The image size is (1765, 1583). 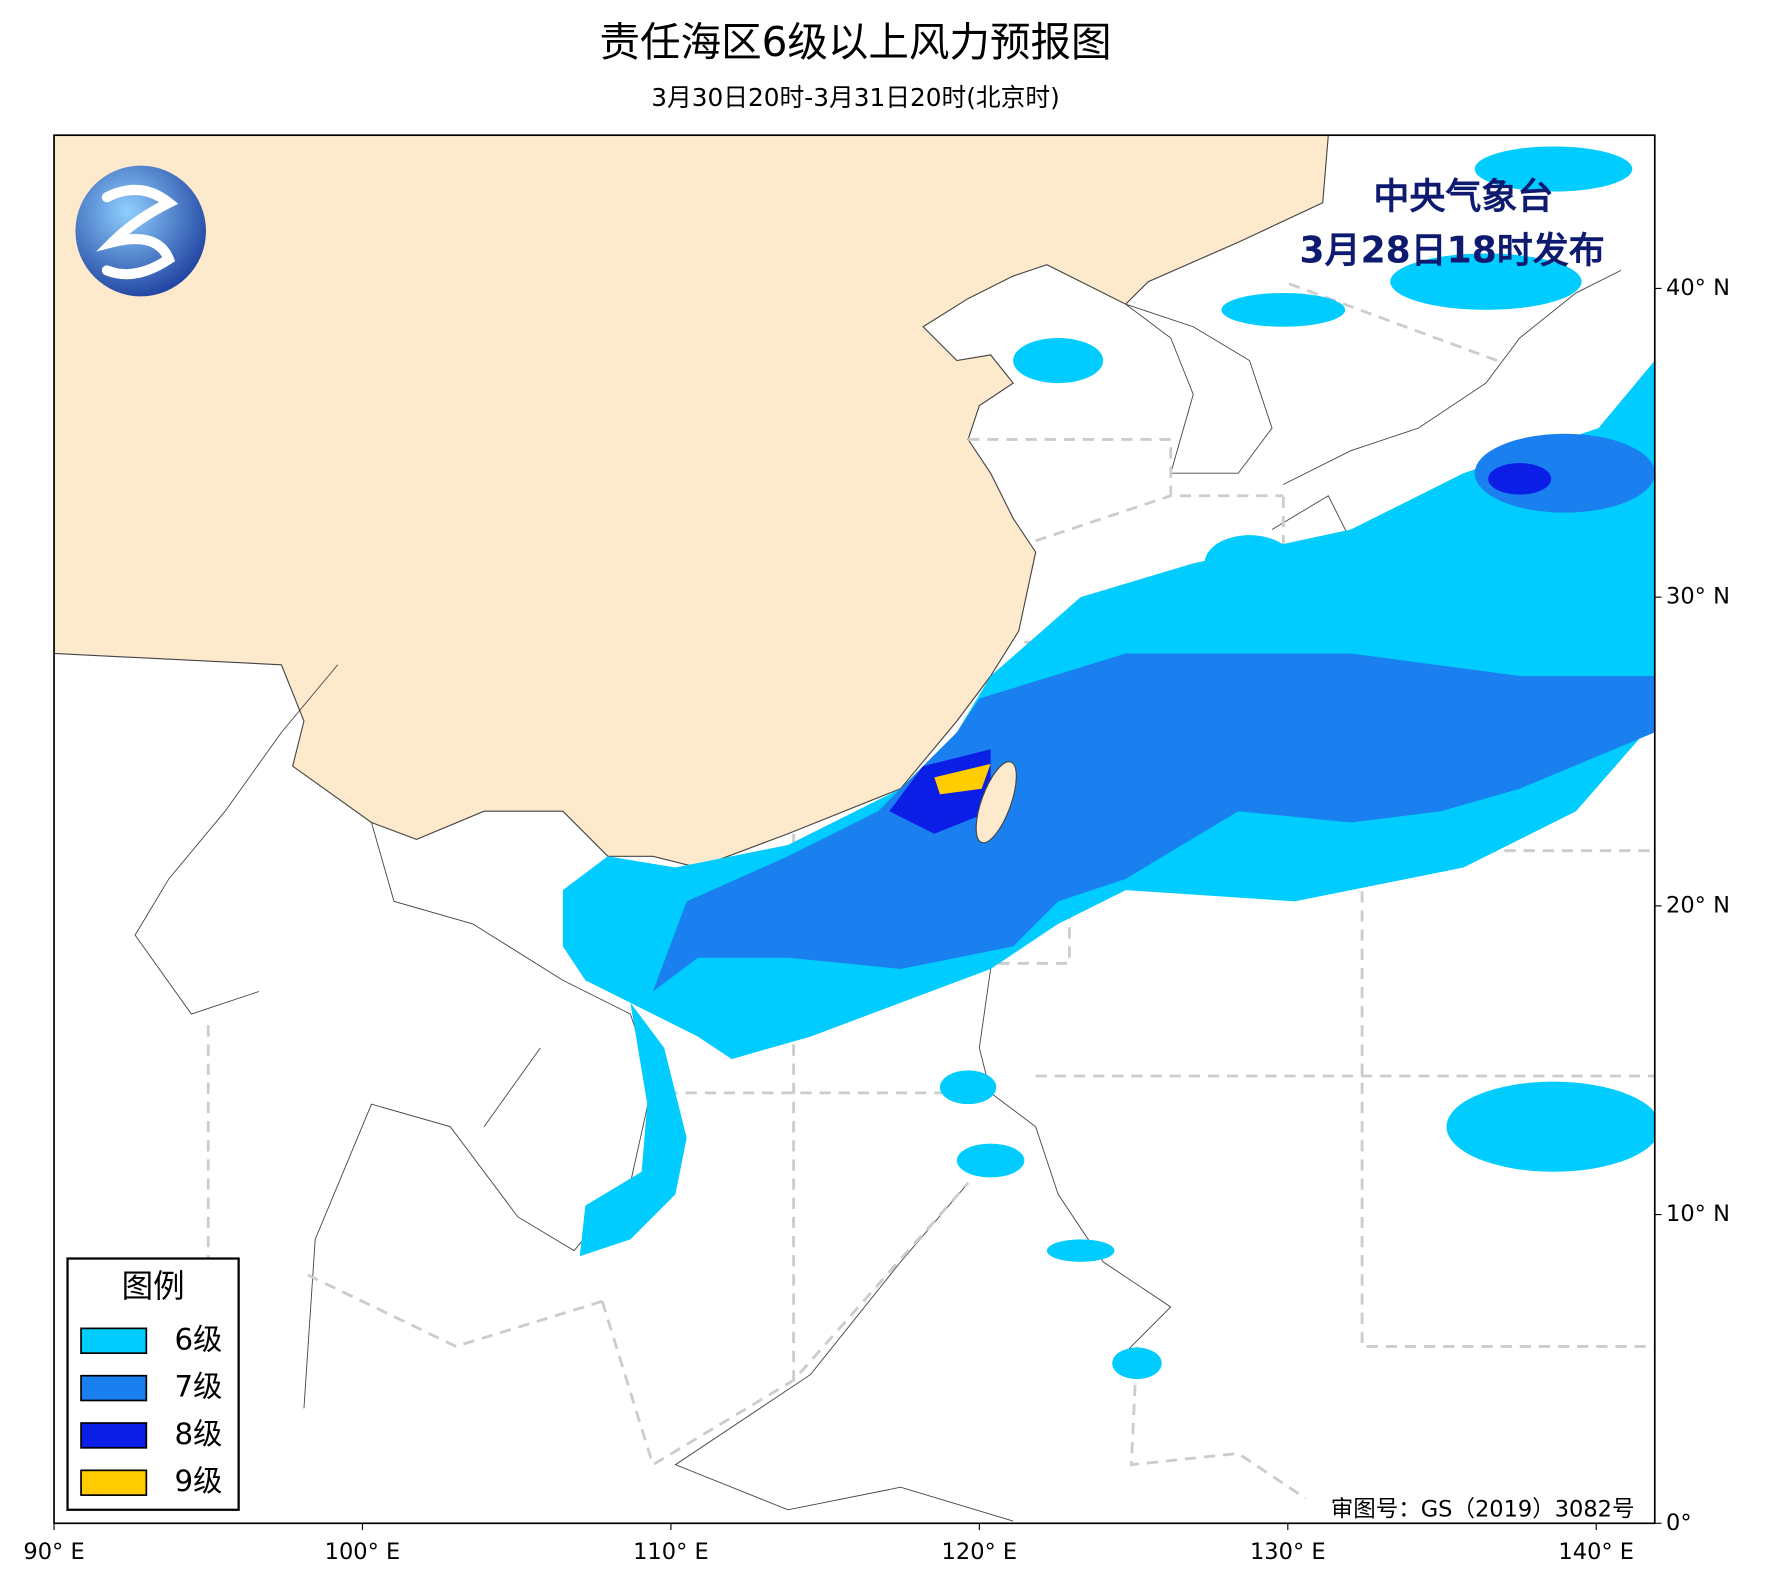 I want to click on x-tick-label: 120° E, so click(x=980, y=1552).